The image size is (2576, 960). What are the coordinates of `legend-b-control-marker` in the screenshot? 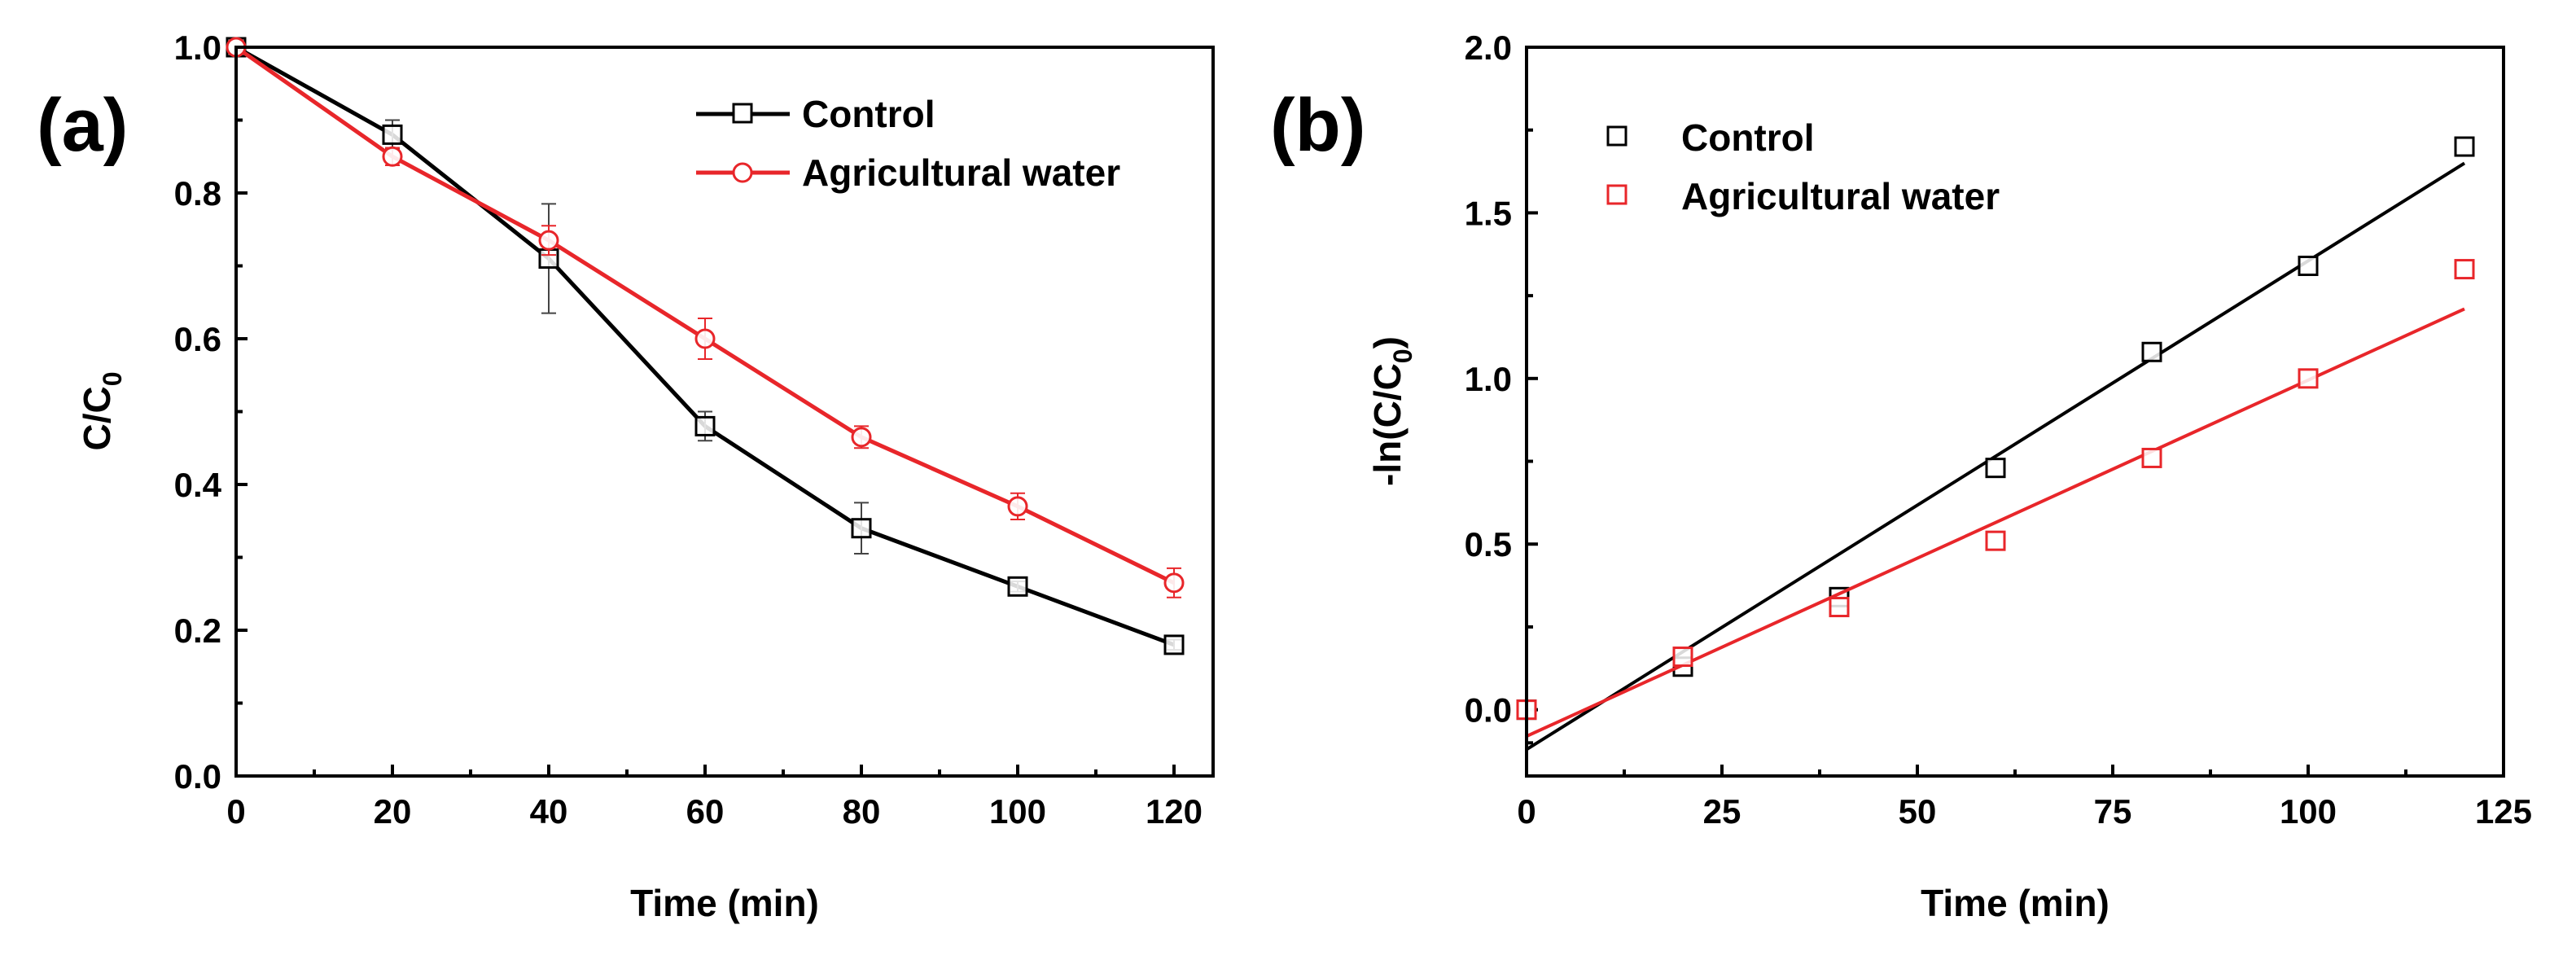 It's located at (1617, 136).